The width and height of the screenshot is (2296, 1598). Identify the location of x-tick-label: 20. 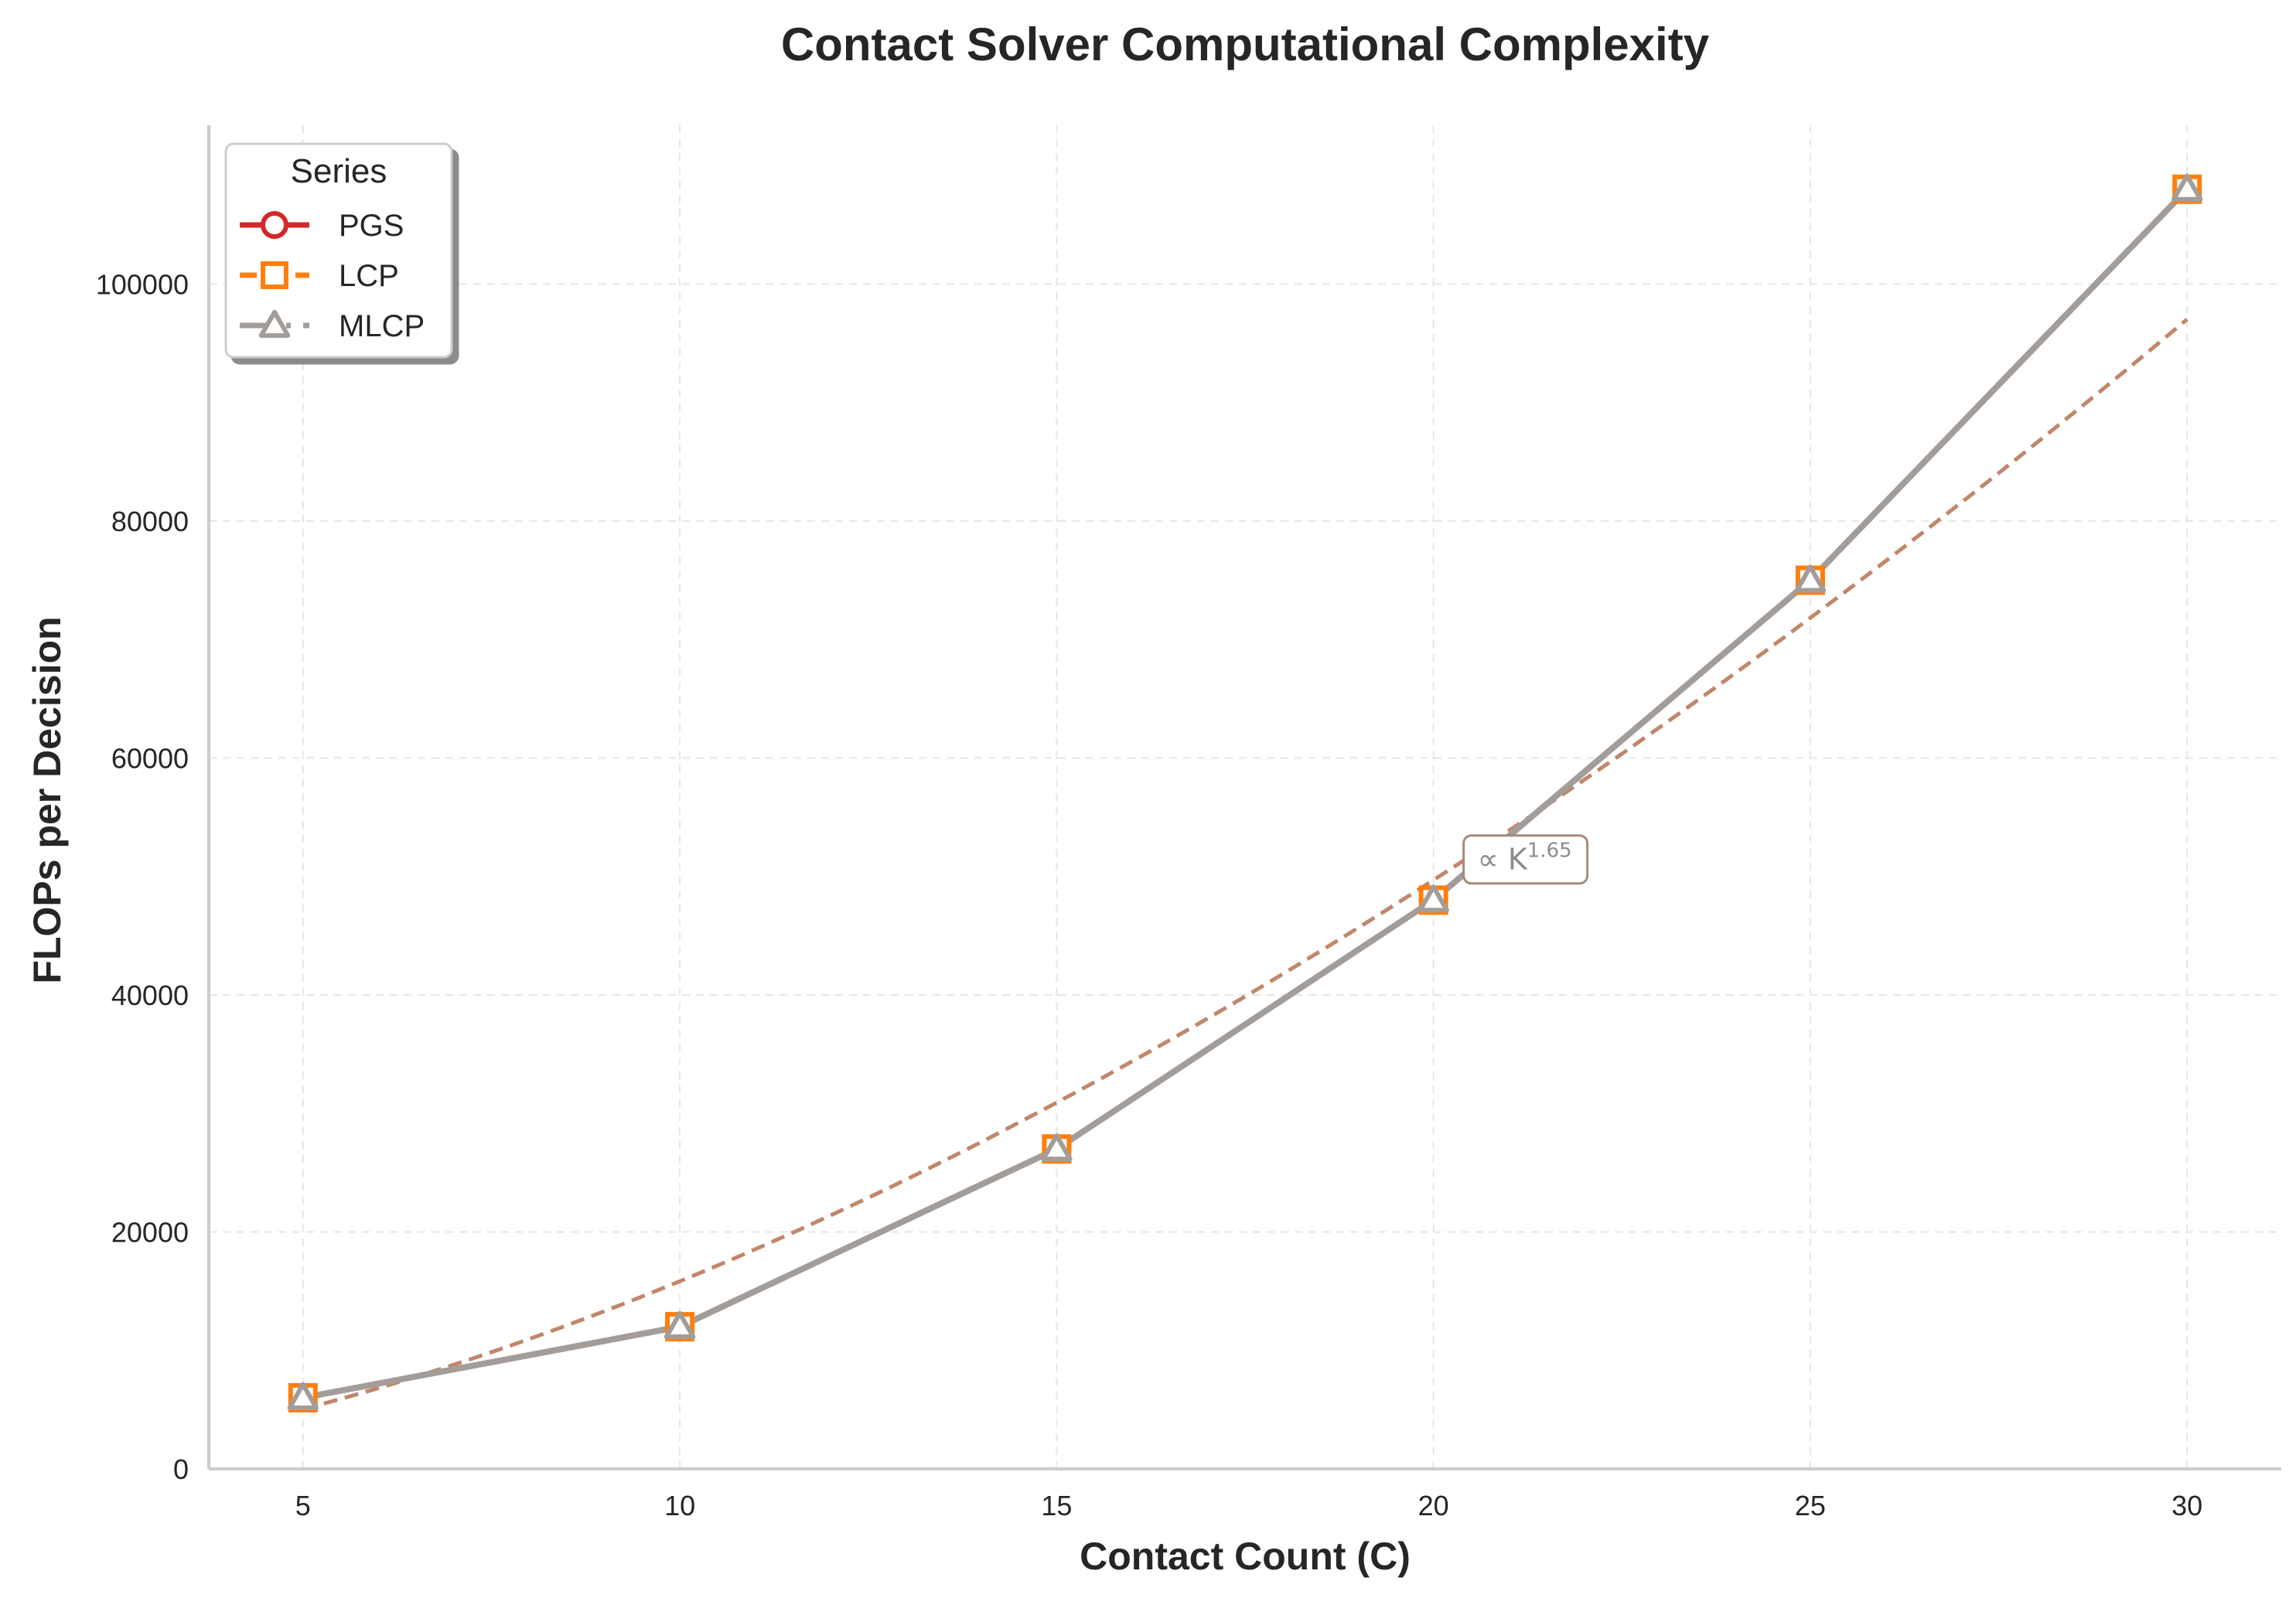
(1433, 1505).